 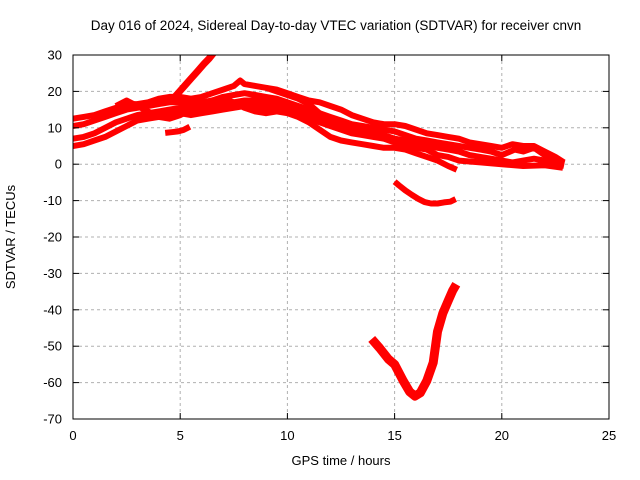 I want to click on series-segment-steep-clipped, so click(x=192, y=79).